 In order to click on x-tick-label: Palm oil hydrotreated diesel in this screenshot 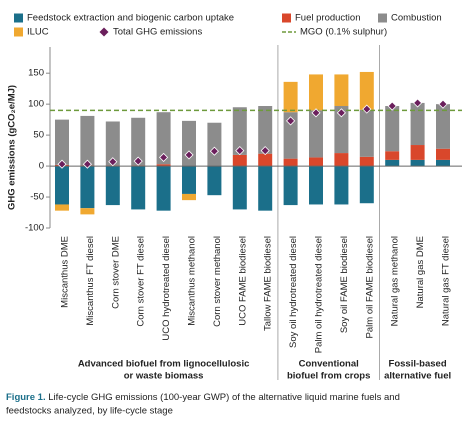, I will do `click(319, 294)`.